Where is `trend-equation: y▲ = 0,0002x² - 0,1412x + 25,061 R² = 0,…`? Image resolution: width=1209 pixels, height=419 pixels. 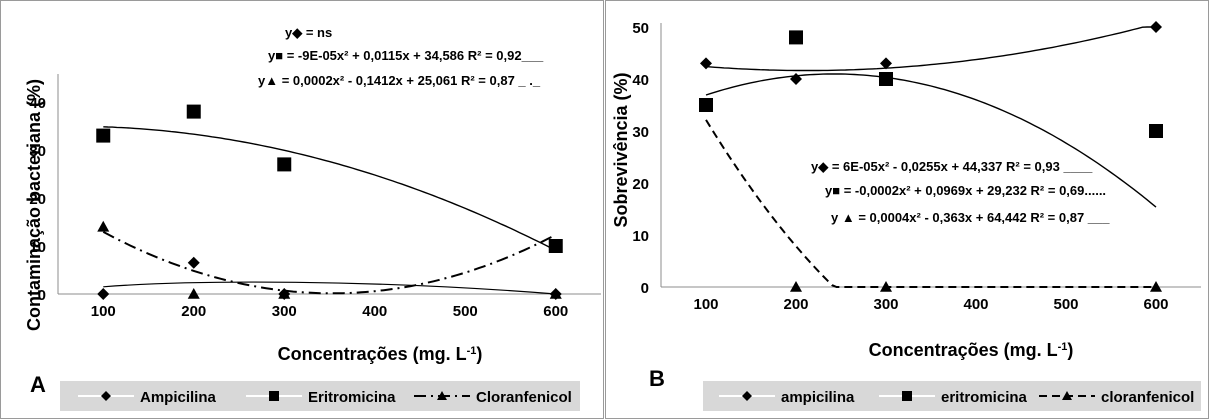
trend-equation: y▲ = 0,0002x² - 0,1412x + 25,061 R² = 0,… is located at coordinates (399, 80).